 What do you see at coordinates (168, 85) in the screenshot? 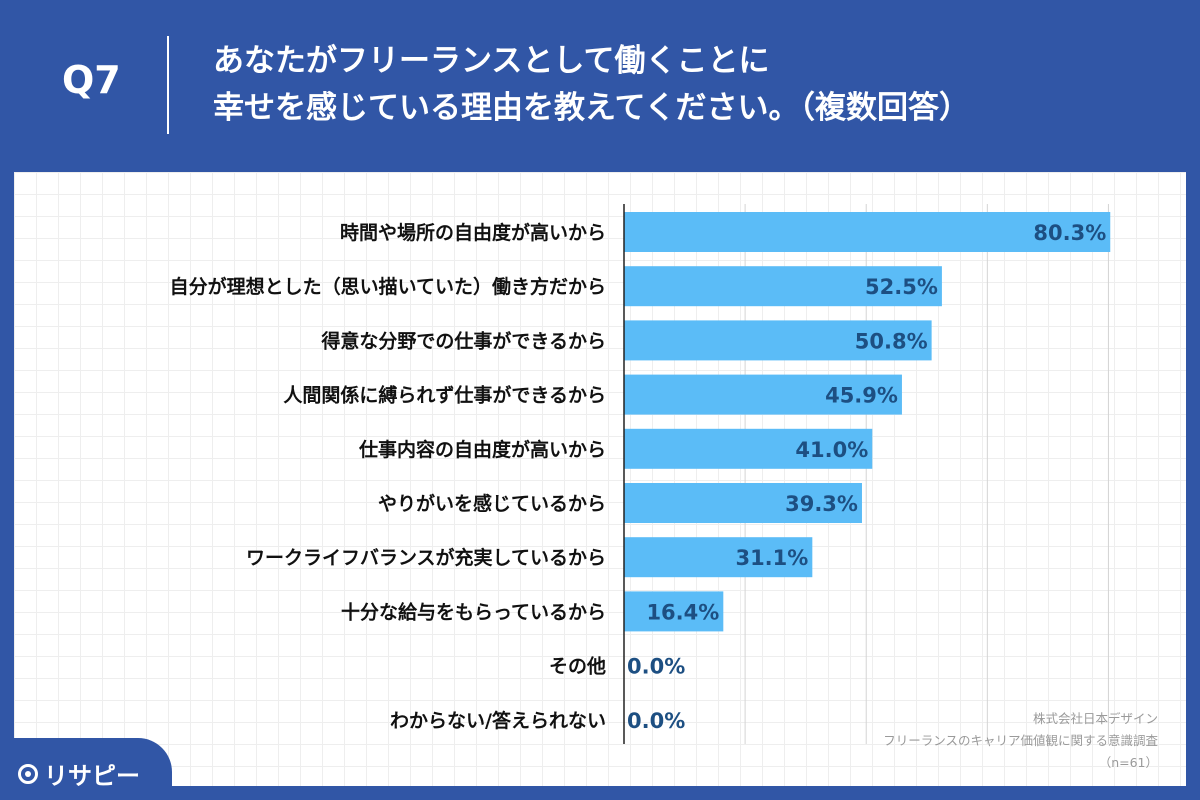
I see `header-divider` at bounding box center [168, 85].